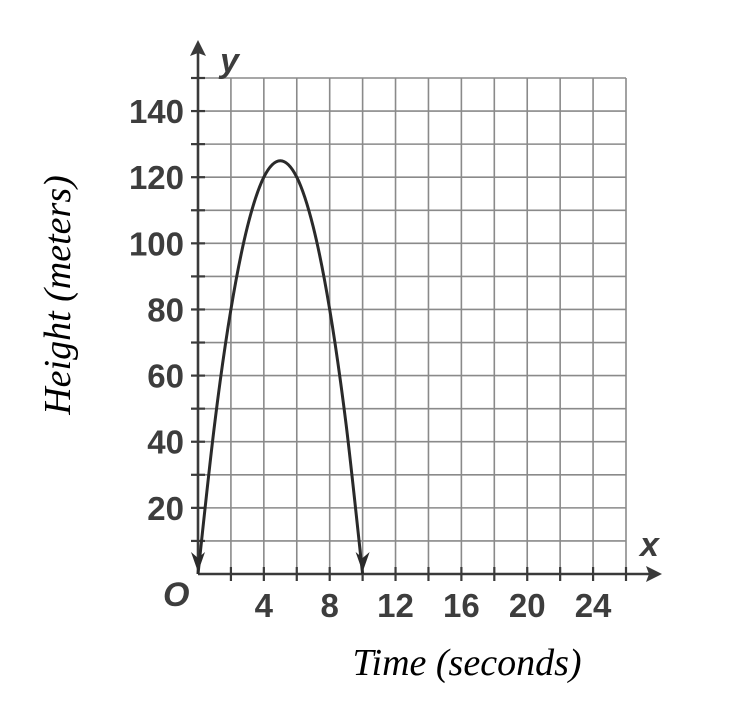 Image resolution: width=744 pixels, height=722 pixels. What do you see at coordinates (165, 442) in the screenshot?
I see `y-tick-label: 40` at bounding box center [165, 442].